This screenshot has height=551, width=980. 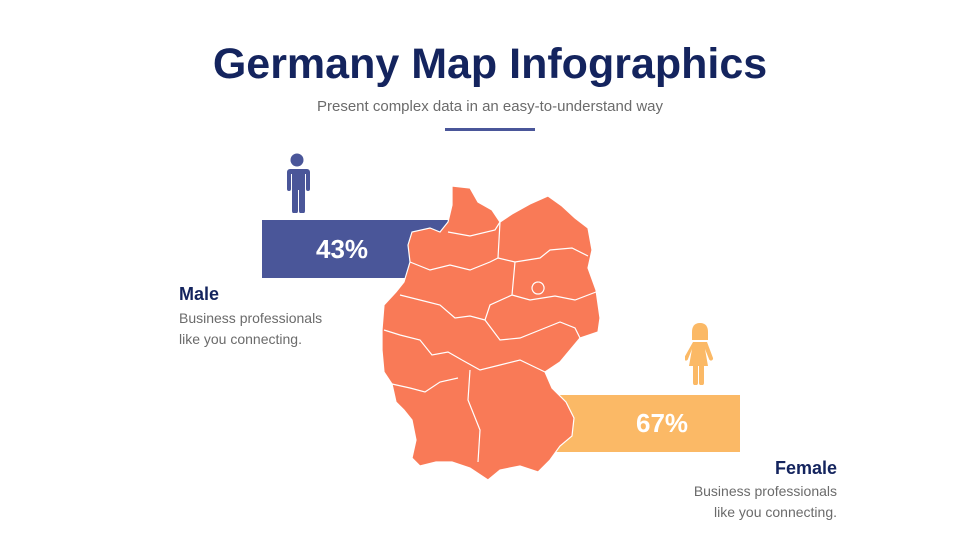 What do you see at coordinates (490, 342) in the screenshot?
I see `state-borders` at bounding box center [490, 342].